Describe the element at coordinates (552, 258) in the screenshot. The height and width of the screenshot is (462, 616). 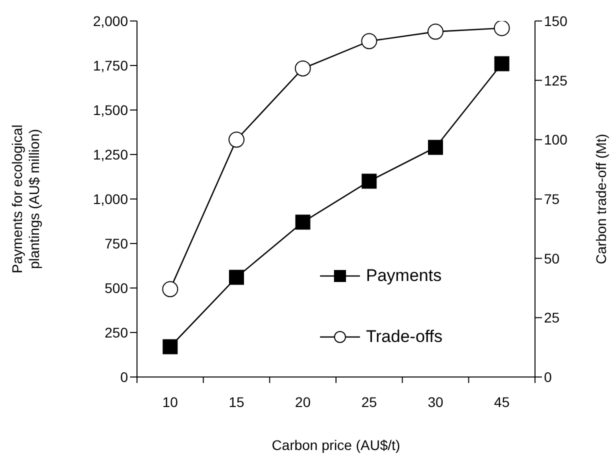
I see `y2-tick-label: 50` at that location.